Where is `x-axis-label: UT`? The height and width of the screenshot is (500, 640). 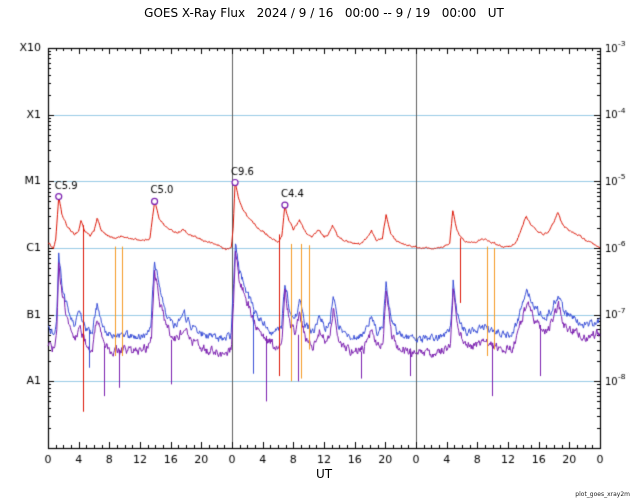 x-axis-label: UT is located at coordinates (324, 474).